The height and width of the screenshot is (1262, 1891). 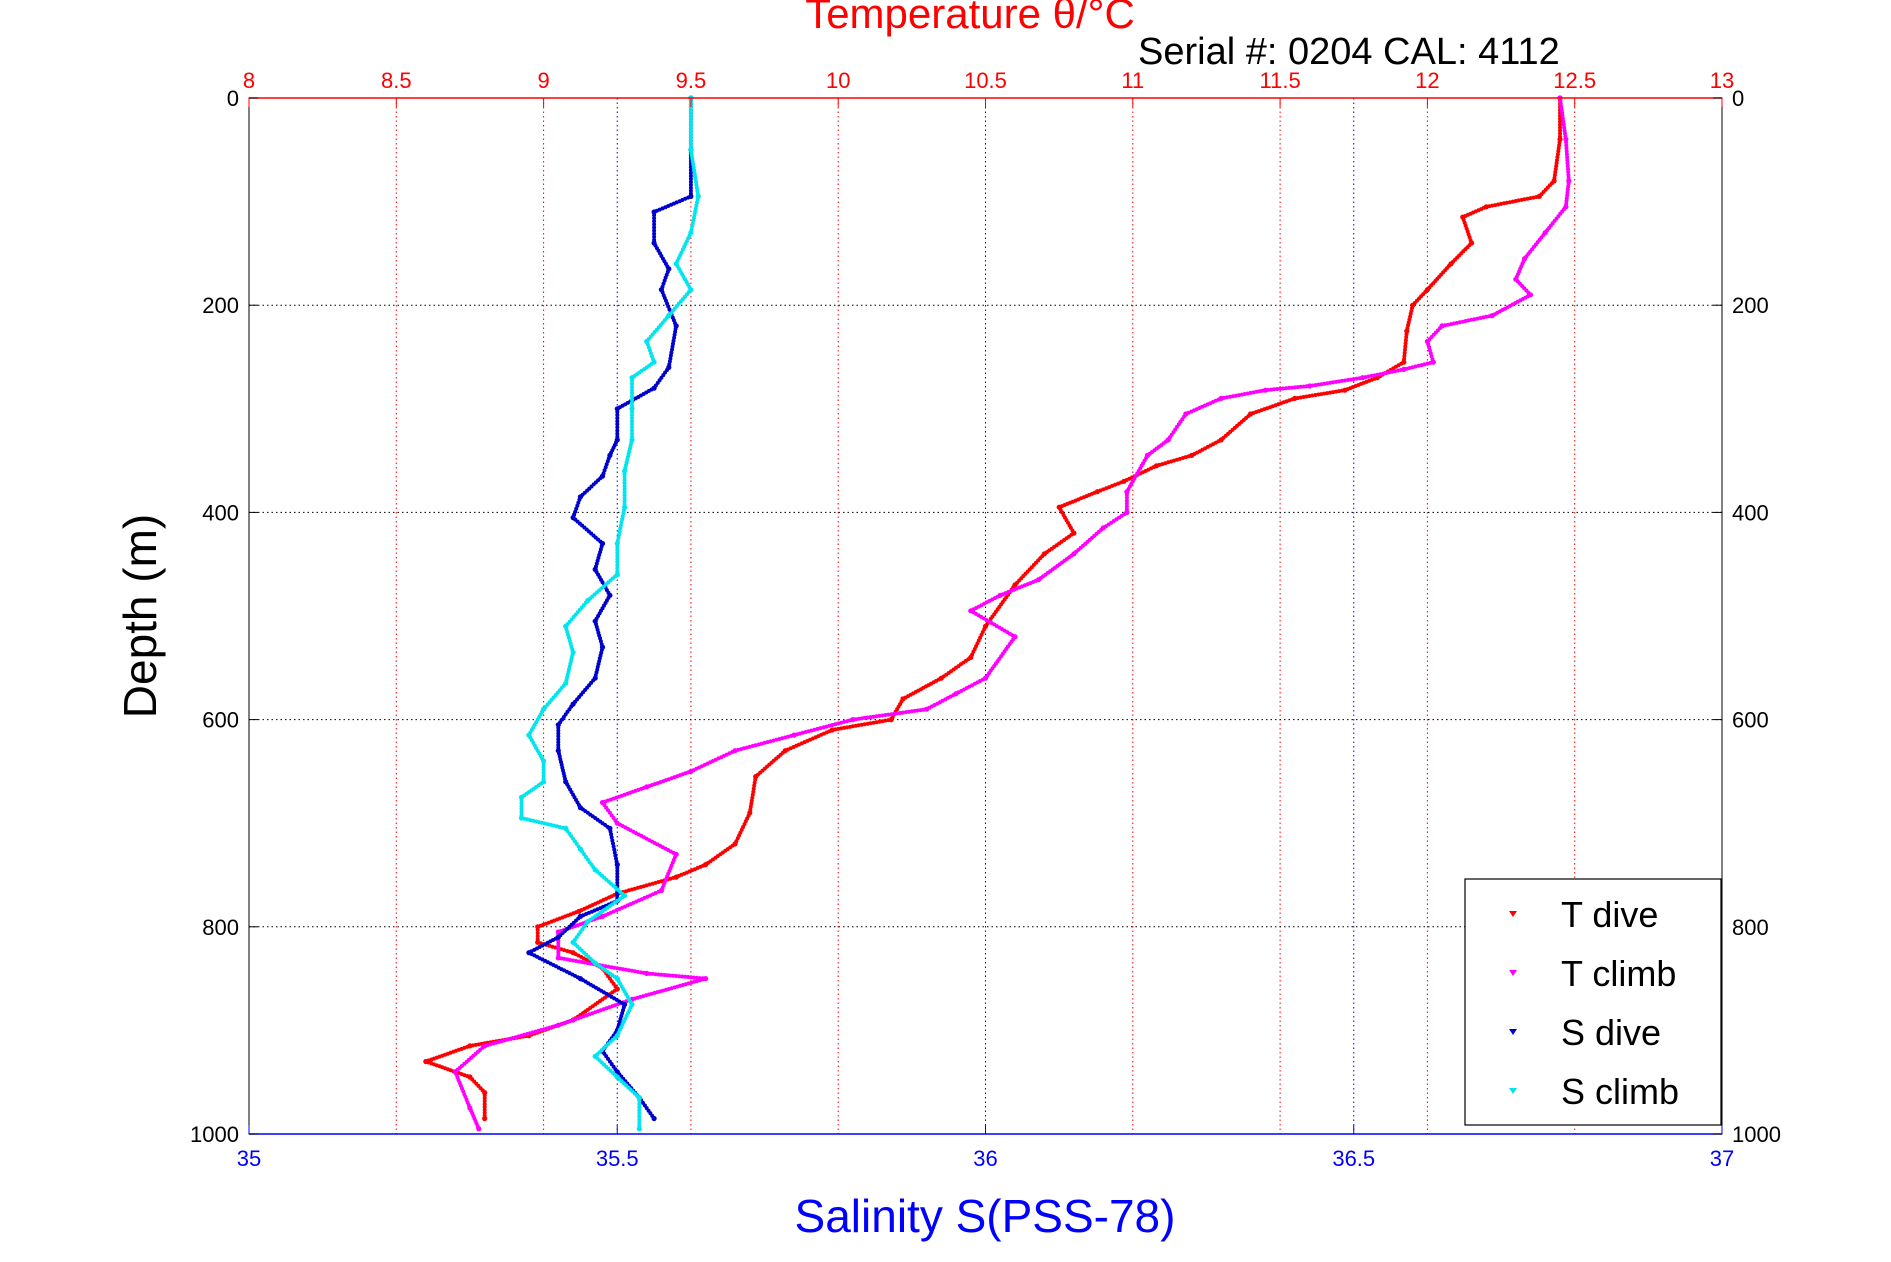 What do you see at coordinates (970, 18) in the screenshot?
I see `top-axis-title: Temperature θ/°C` at bounding box center [970, 18].